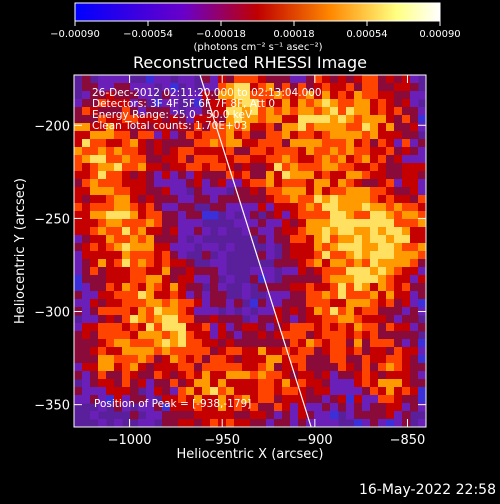 This screenshot has height=504, width=500. I want to click on colorbar, so click(257, 12).